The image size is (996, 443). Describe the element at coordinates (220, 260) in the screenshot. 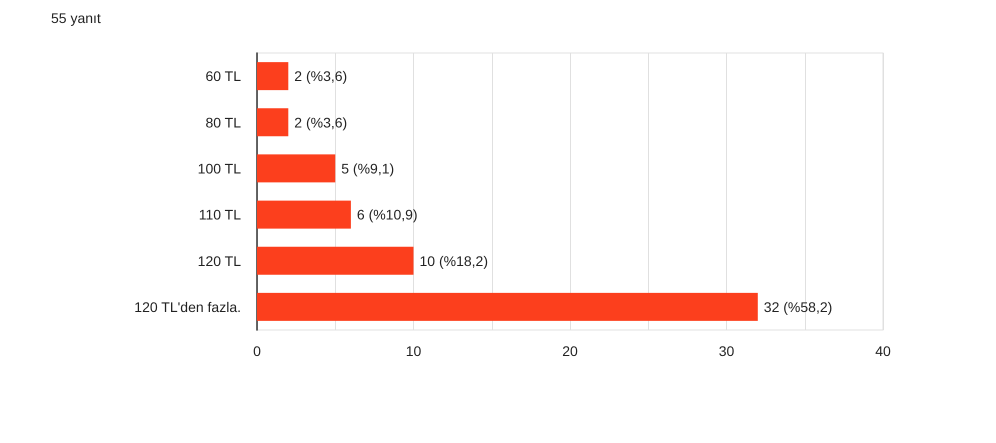

I see `y-tick-label: 120 TL` at that location.